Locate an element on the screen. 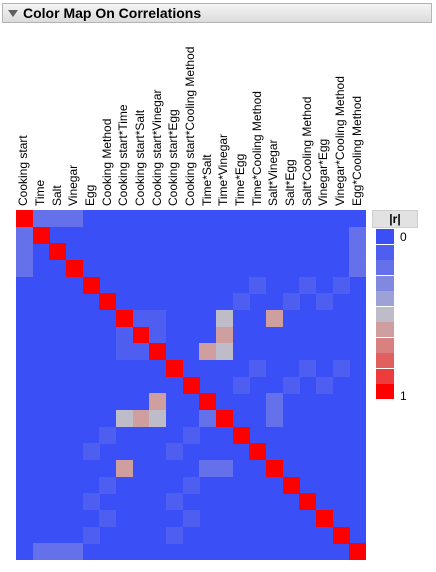 This screenshot has width=436, height=572. legend-title: |r| is located at coordinates (395, 219).